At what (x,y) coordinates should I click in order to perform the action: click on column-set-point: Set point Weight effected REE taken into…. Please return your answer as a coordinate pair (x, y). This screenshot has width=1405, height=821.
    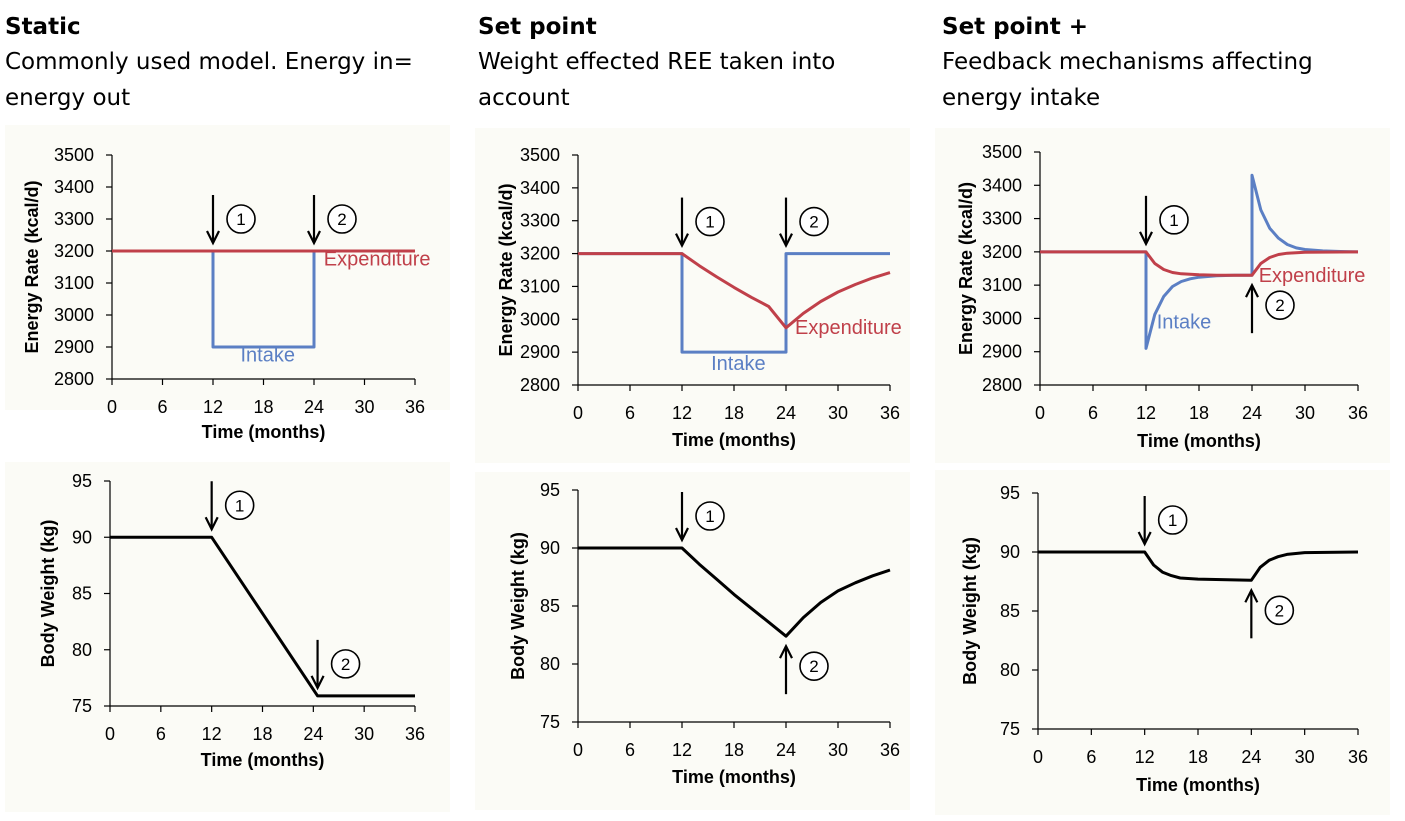
    Looking at the image, I should click on (688, 63).